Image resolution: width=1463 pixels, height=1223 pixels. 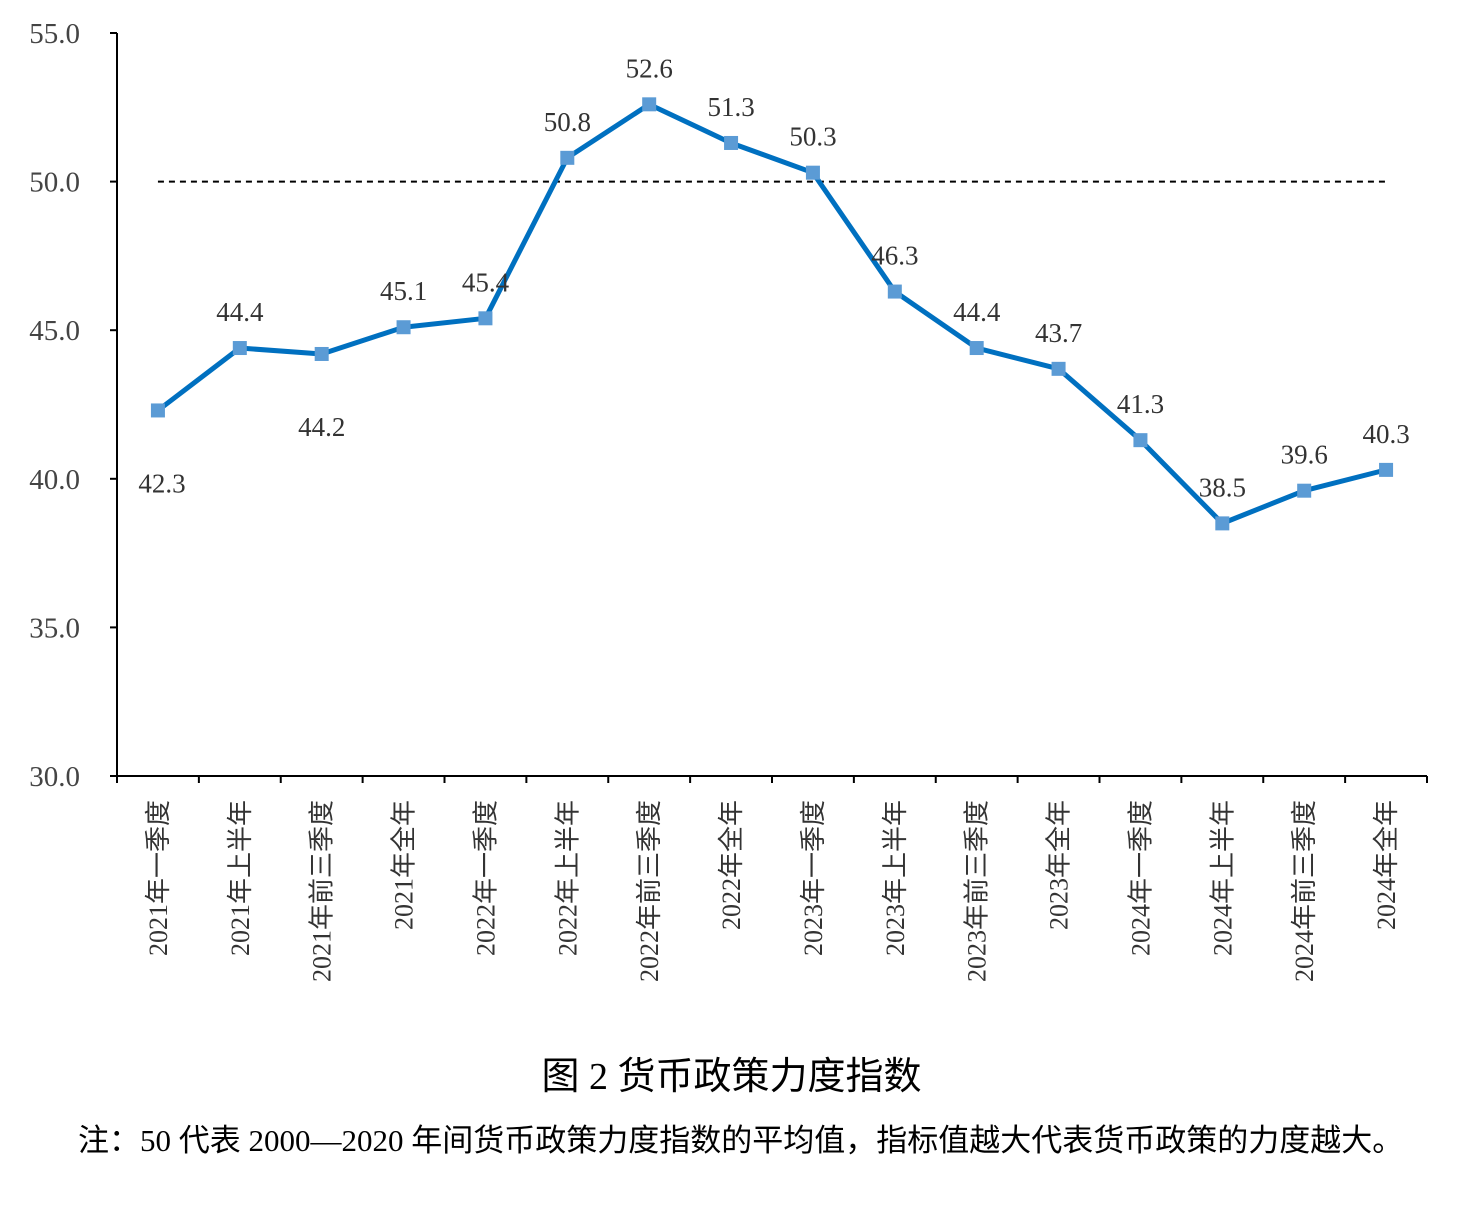 What do you see at coordinates (161, 483) in the screenshot?
I see `data-label: 42.3` at bounding box center [161, 483].